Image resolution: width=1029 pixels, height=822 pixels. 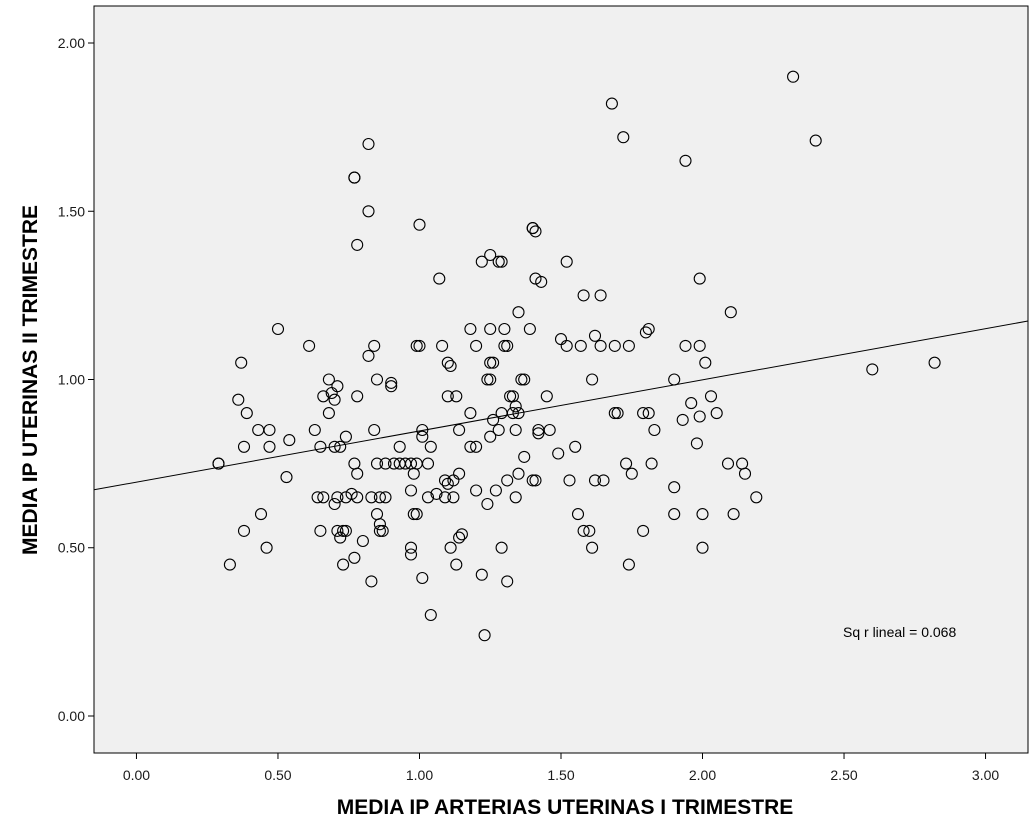 What do you see at coordinates (136, 775) in the screenshot?
I see `x-tick-label: 0.00` at bounding box center [136, 775].